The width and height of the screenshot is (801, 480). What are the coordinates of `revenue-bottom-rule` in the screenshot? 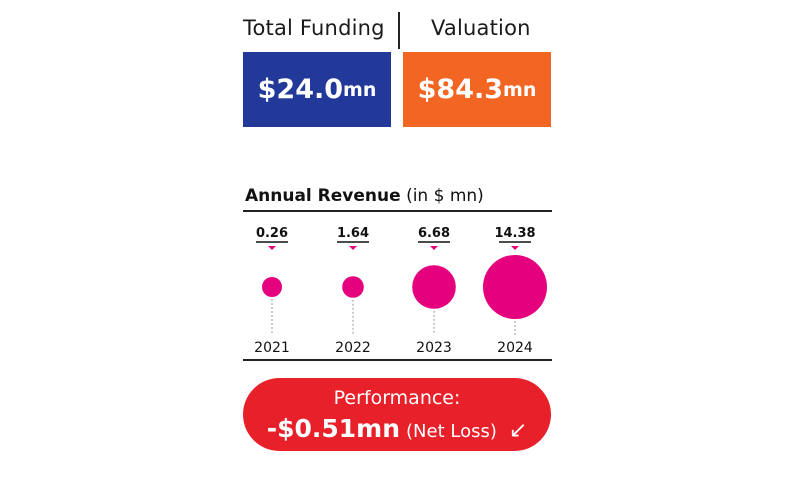 It's located at (397, 360).